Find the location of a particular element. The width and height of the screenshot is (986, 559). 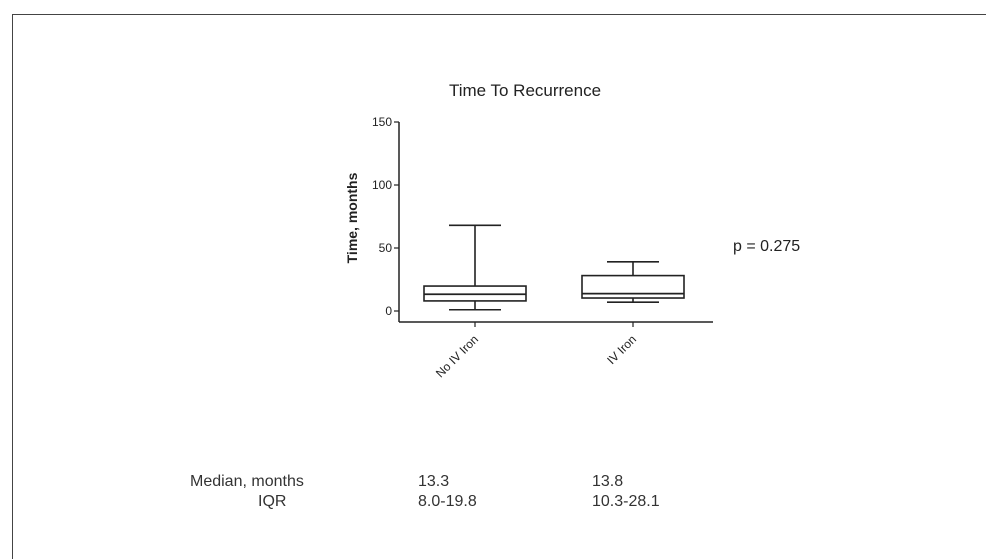

y-tick-label-50: 50 is located at coordinates (386, 248).